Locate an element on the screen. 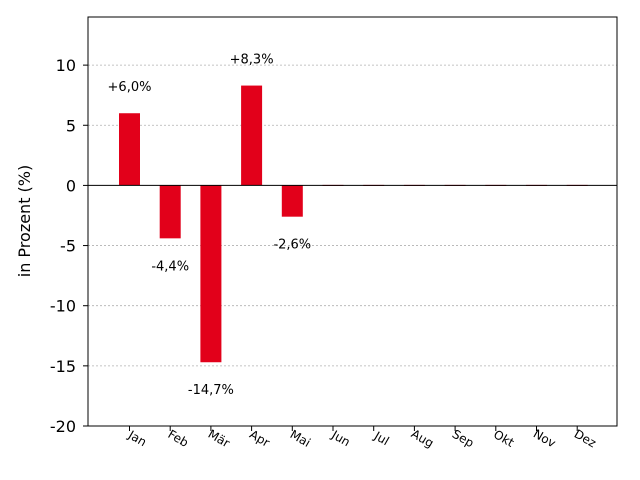  x-tick-label: Nov is located at coordinates (544, 439).